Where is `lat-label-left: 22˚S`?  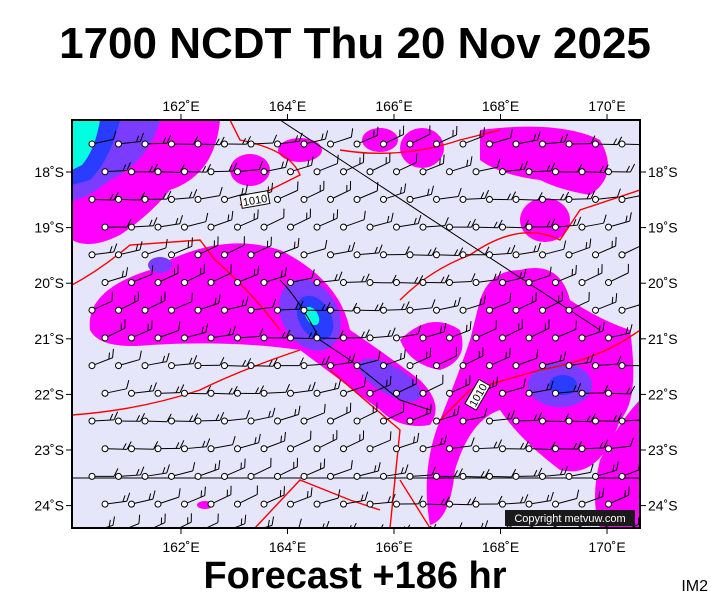
lat-label-left: 22˚S is located at coordinates (49, 394).